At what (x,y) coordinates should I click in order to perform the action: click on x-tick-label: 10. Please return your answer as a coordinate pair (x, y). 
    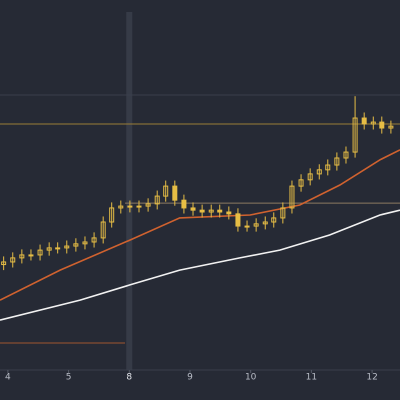
    Looking at the image, I should click on (251, 378).